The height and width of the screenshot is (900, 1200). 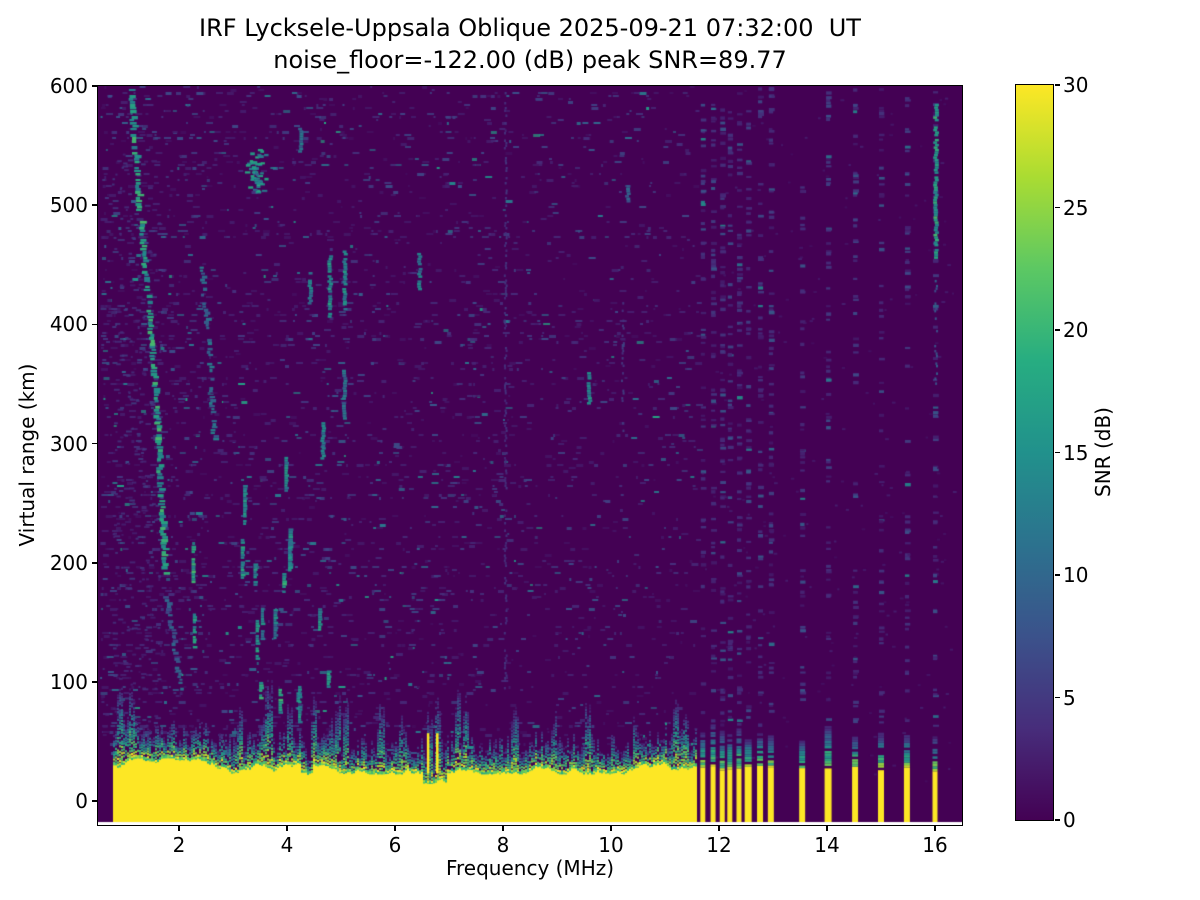 I want to click on colorbar-tick-label: 20, so click(x=1076, y=330).